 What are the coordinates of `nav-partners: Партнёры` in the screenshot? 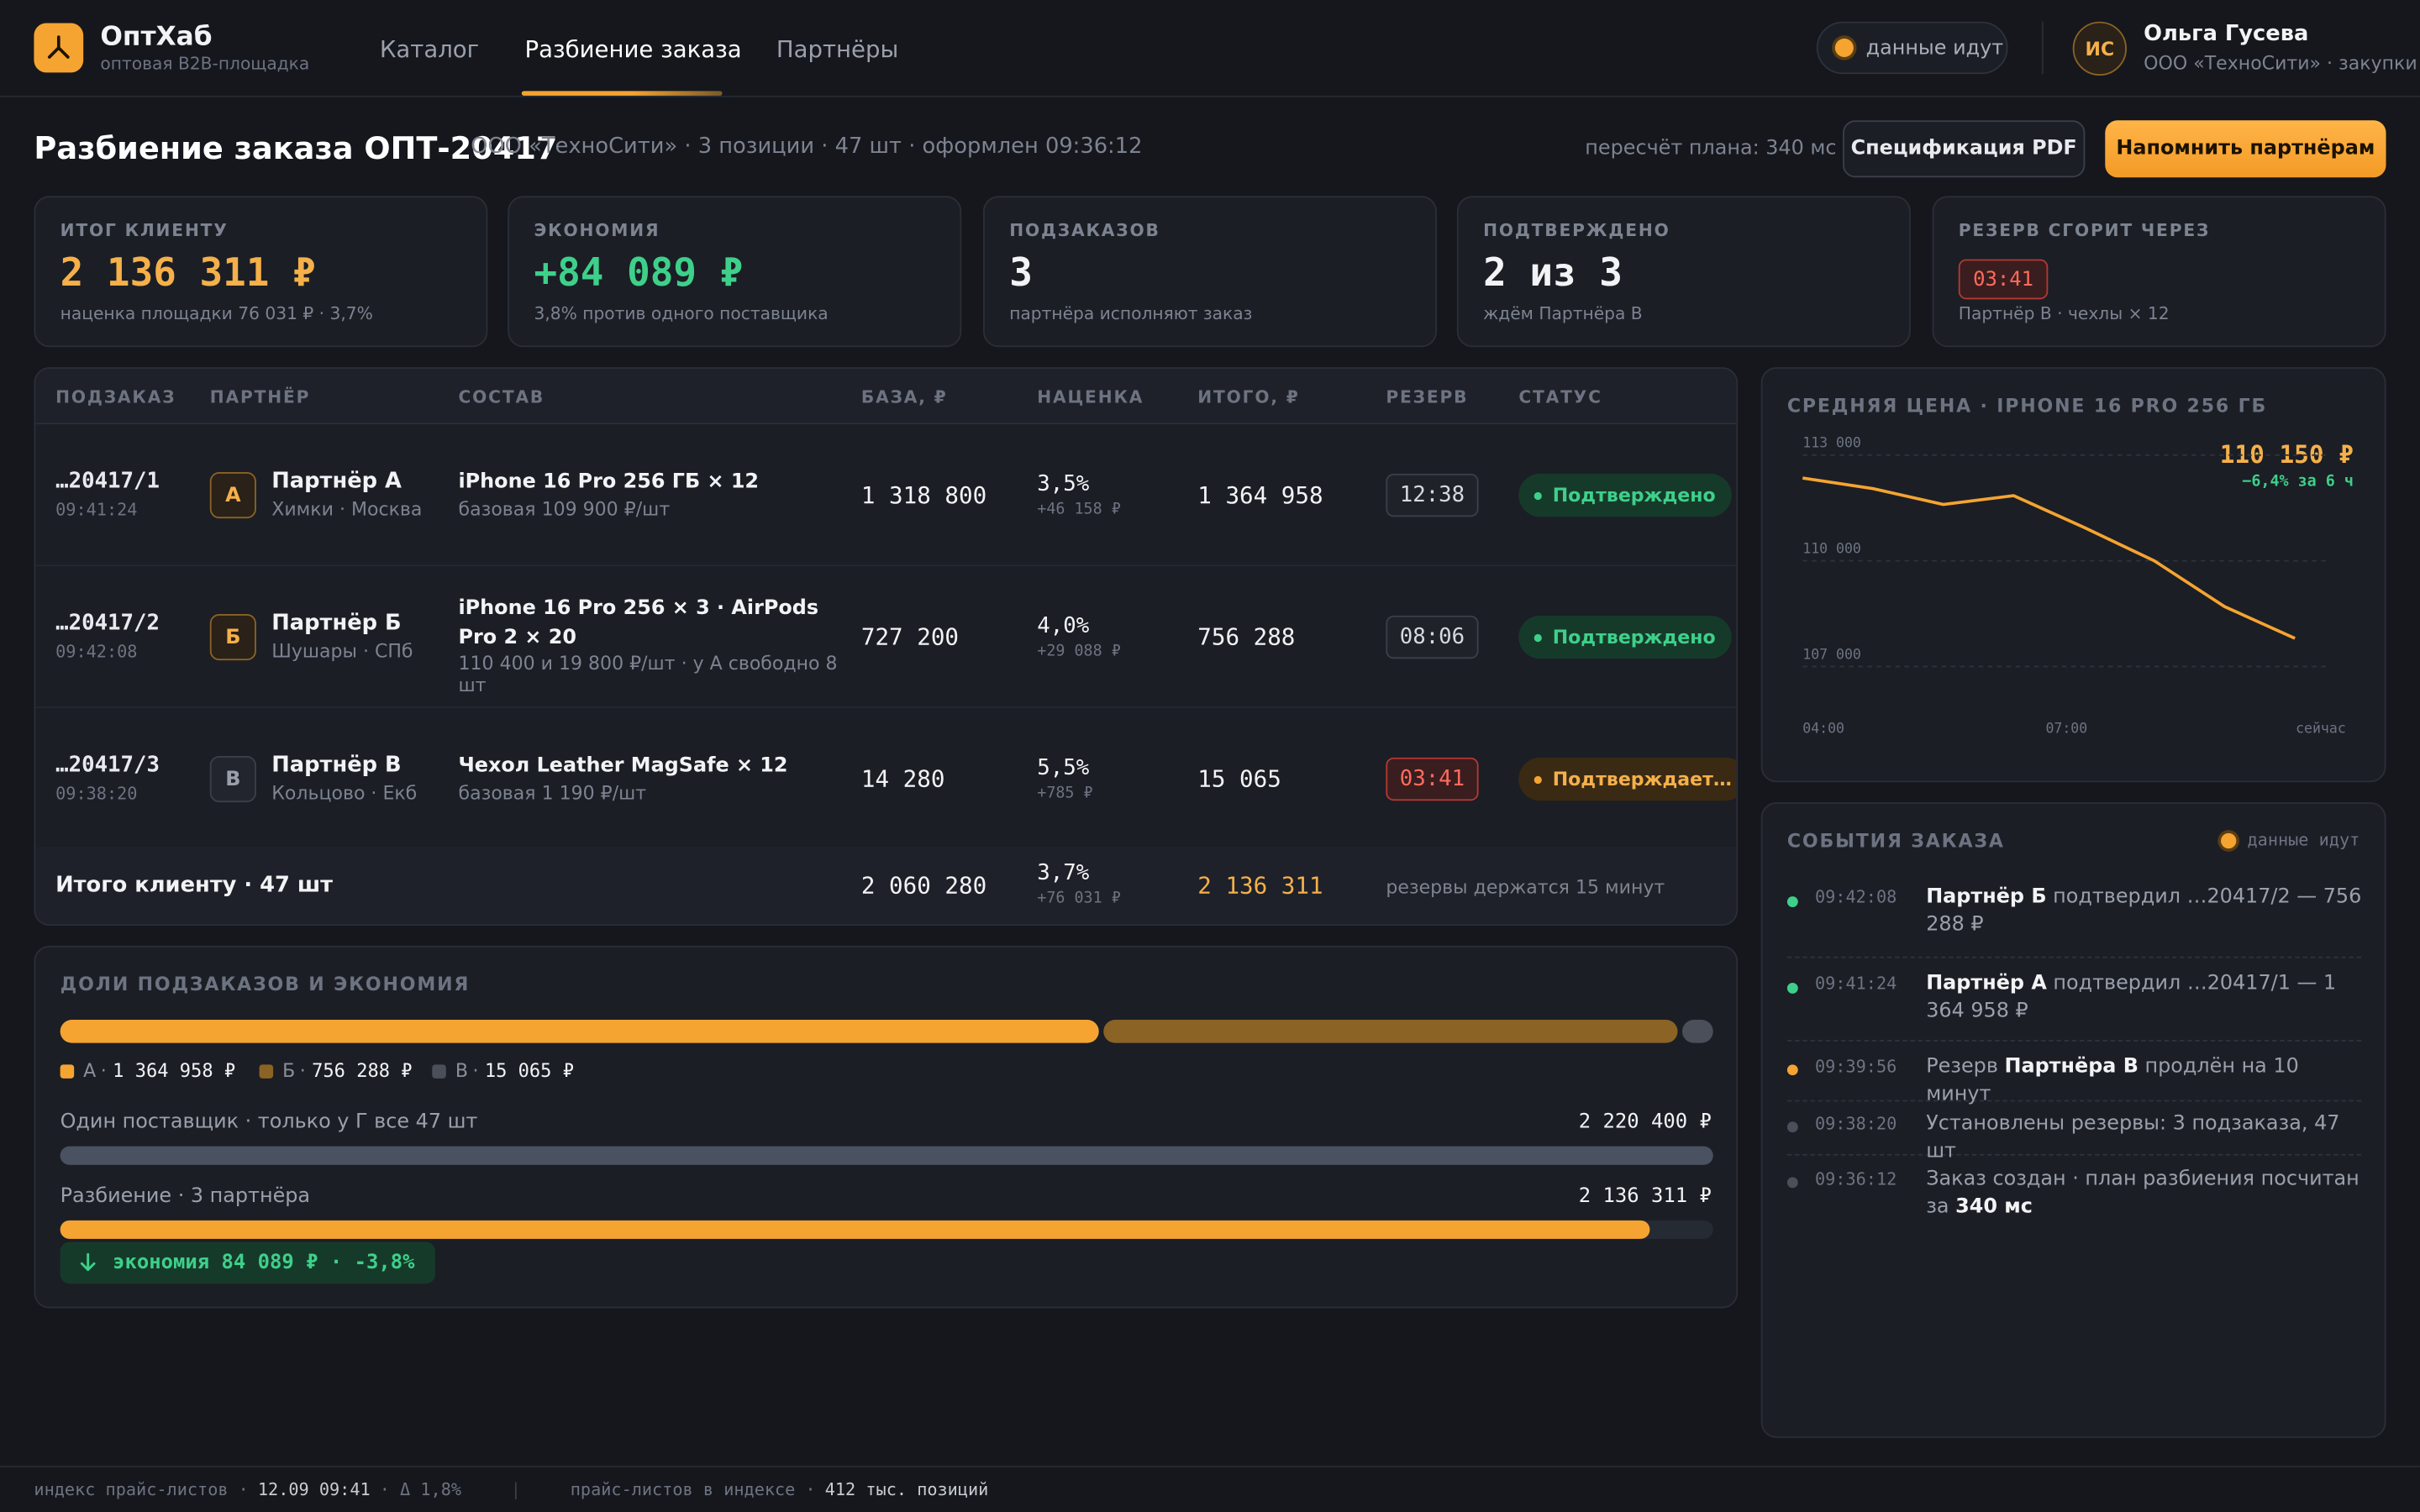 It's located at (838, 48).